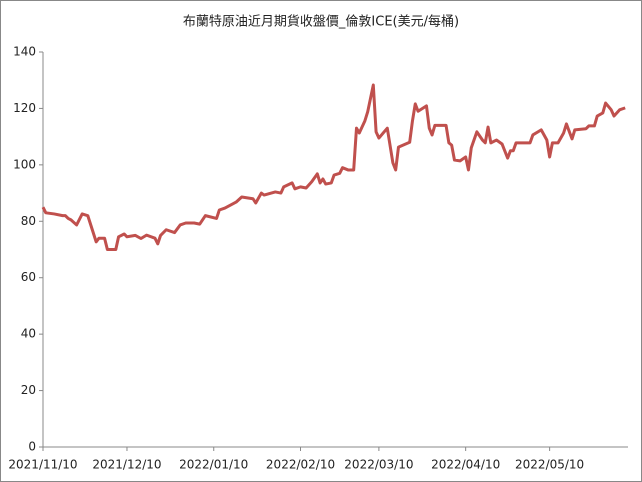 The height and width of the screenshot is (482, 642). I want to click on y-tick-label: 40, so click(28, 334).